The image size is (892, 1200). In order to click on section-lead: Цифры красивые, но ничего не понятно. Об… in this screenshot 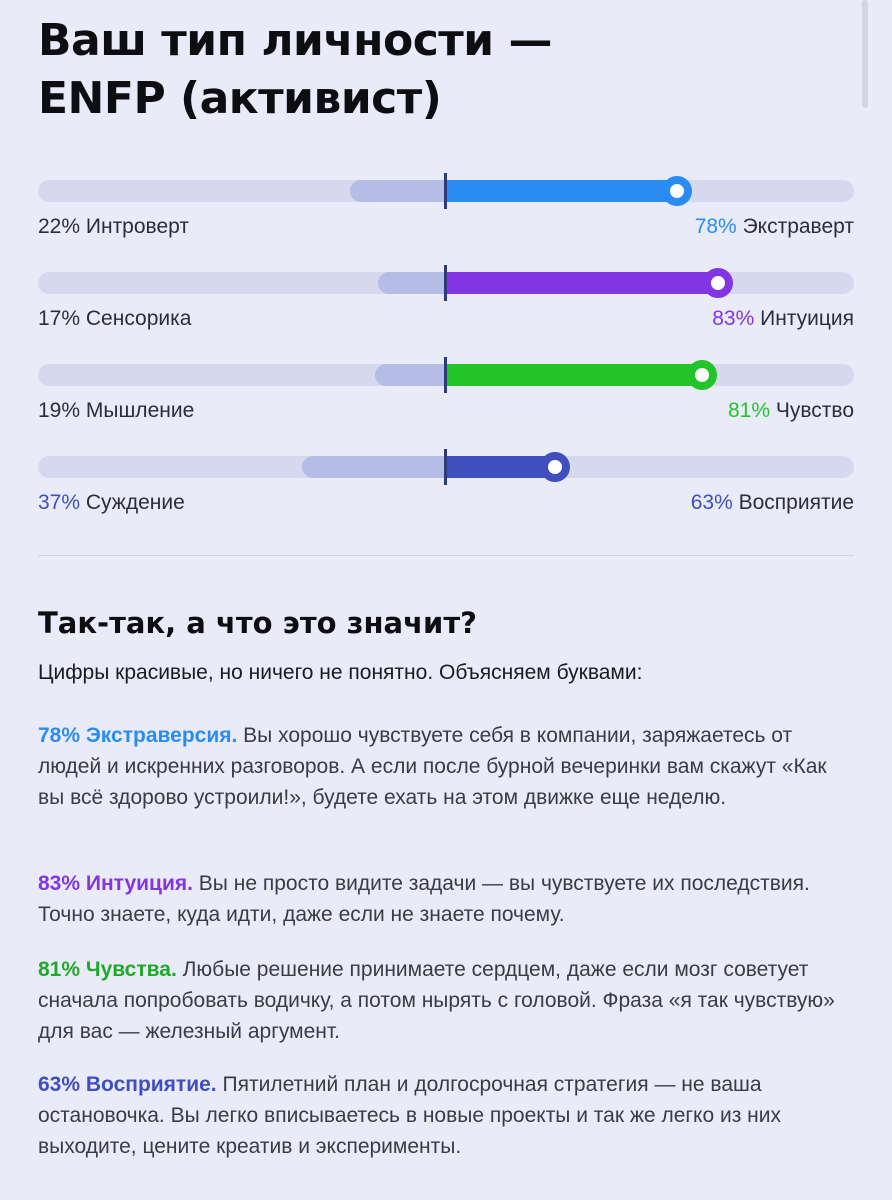, I will do `click(340, 672)`.